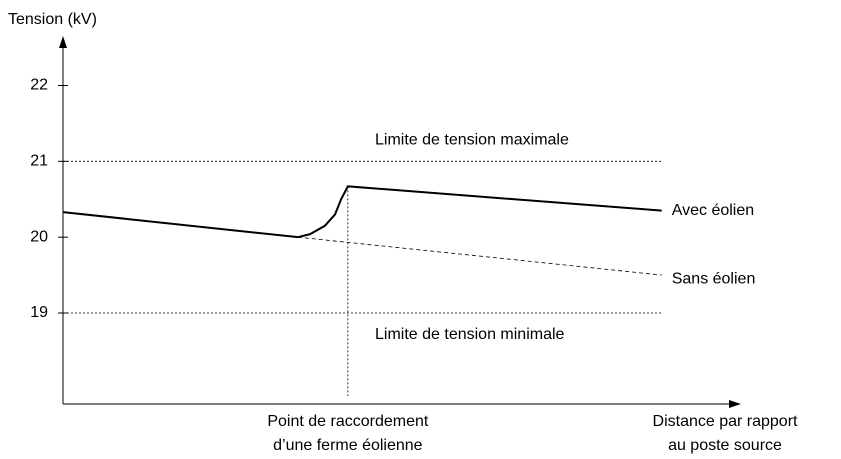  I want to click on connection-label: d’une ferme éolienne, so click(348, 445).